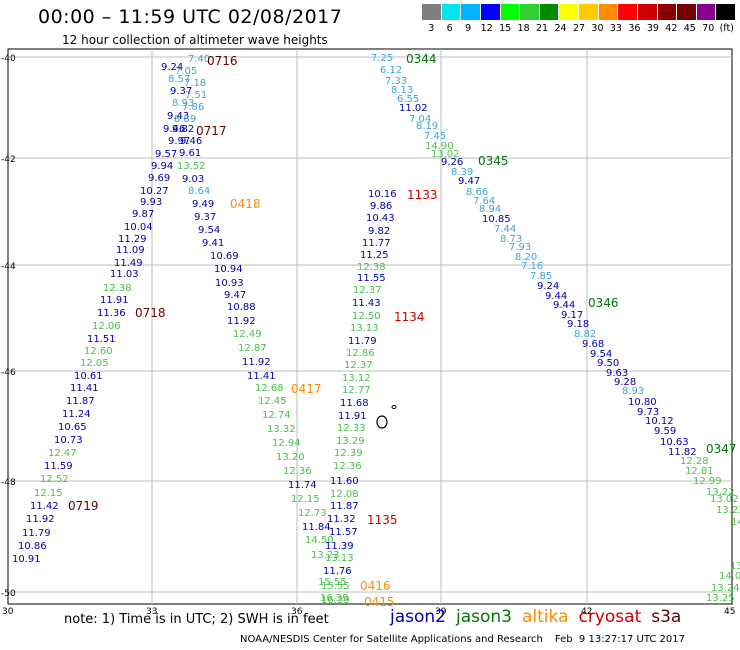 Image resolution: width=740 pixels, height=650 pixels. What do you see at coordinates (183, 129) in the screenshot?
I see `wave-height-value: 9.82` at bounding box center [183, 129].